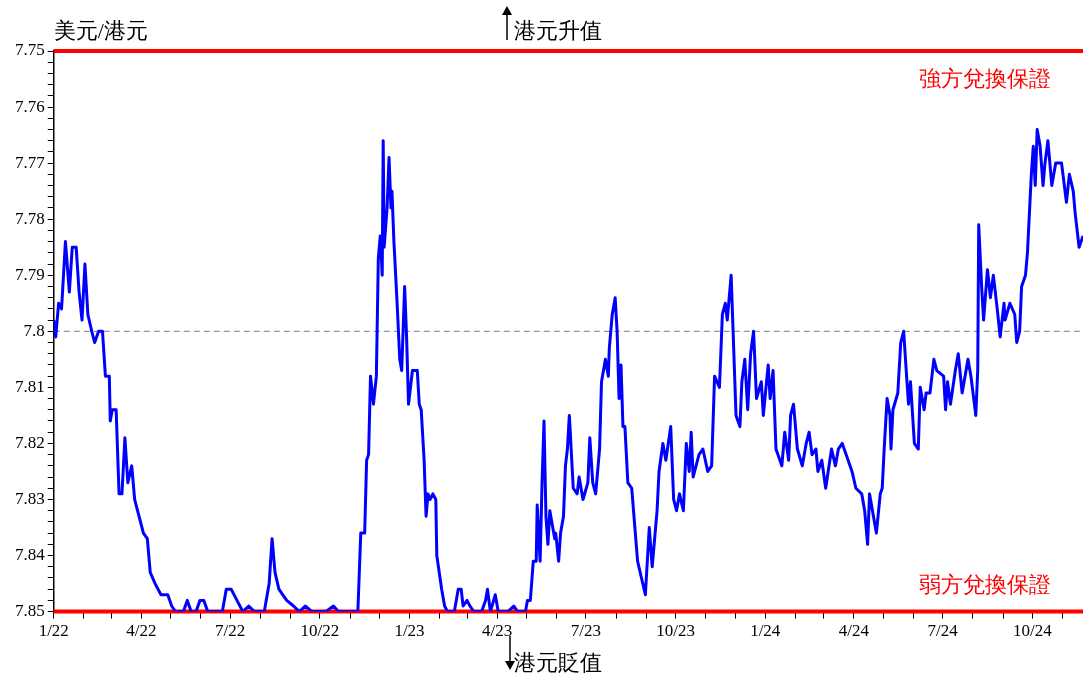  I want to click on x-tick-label: 10/22, so click(320, 631).